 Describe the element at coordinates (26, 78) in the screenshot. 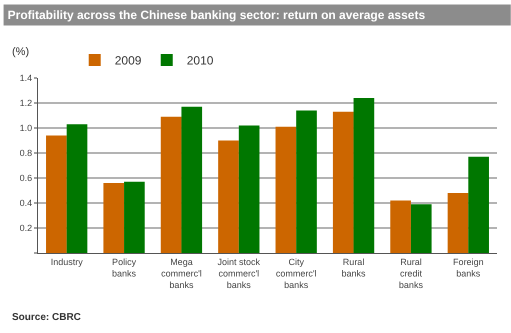

I see `y-tick-label: 1.4` at that location.